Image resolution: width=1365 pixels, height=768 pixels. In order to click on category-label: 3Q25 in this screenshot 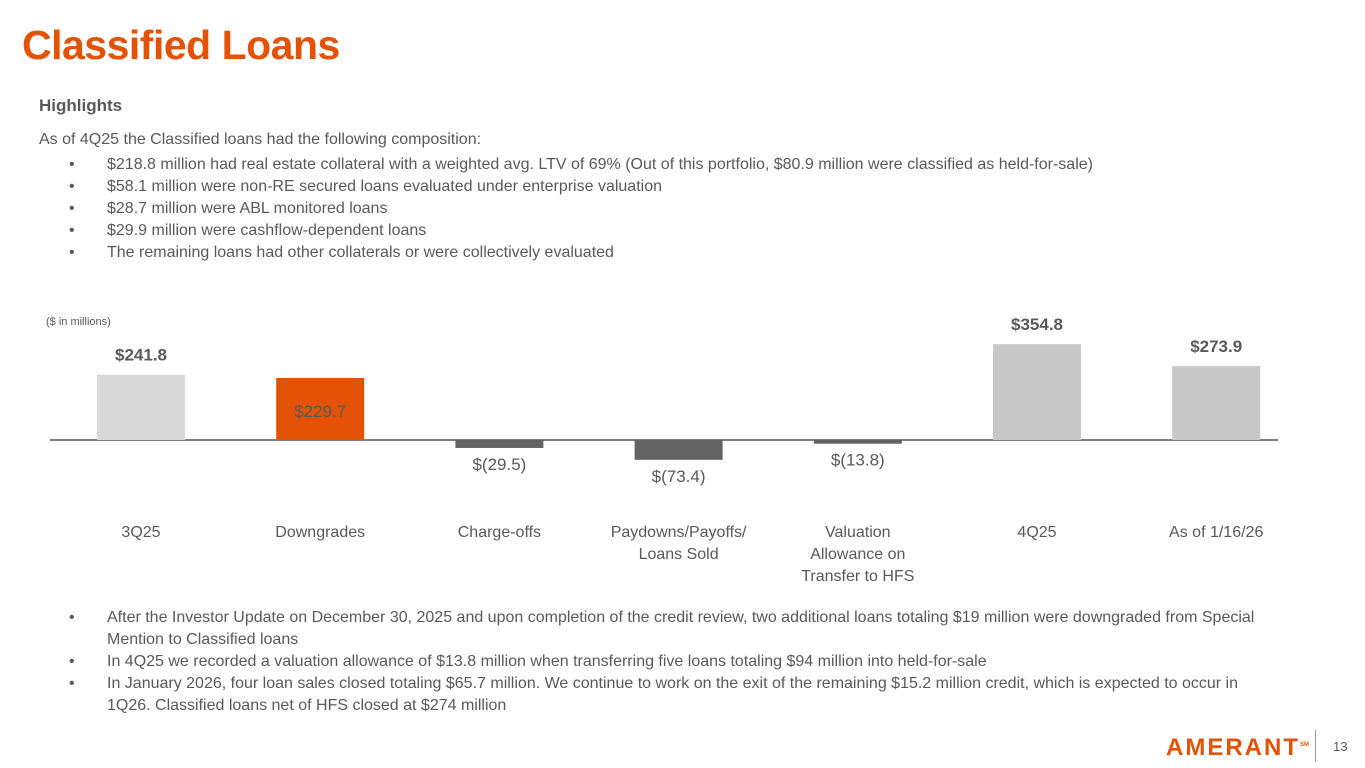, I will do `click(140, 532)`.